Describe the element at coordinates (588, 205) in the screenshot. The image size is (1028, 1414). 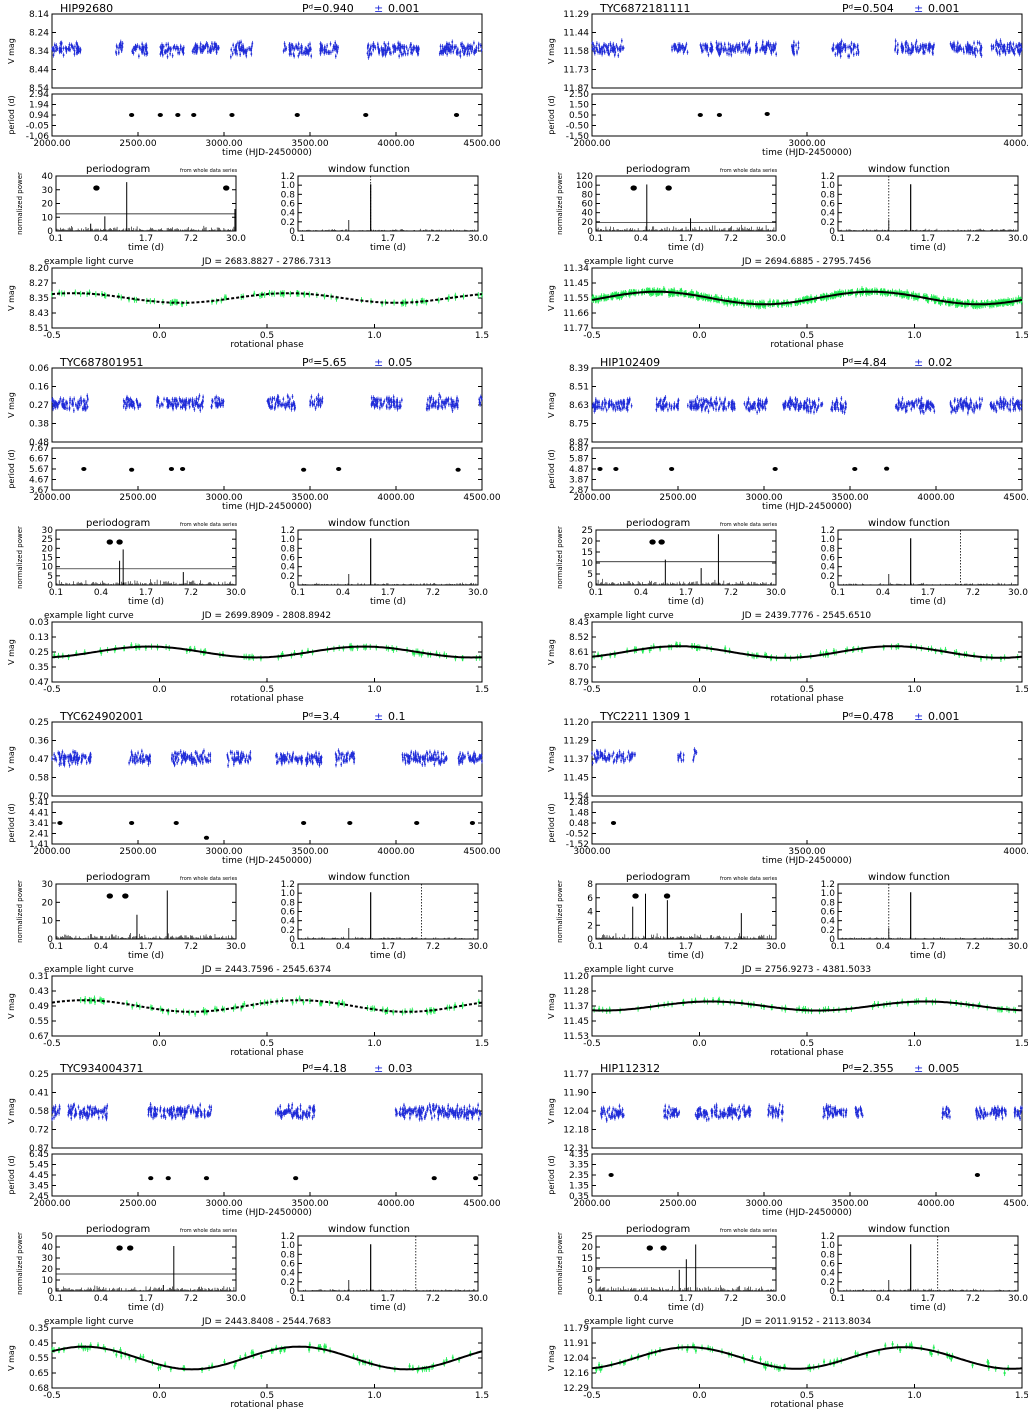
I see `y-tick-label: 60` at that location.